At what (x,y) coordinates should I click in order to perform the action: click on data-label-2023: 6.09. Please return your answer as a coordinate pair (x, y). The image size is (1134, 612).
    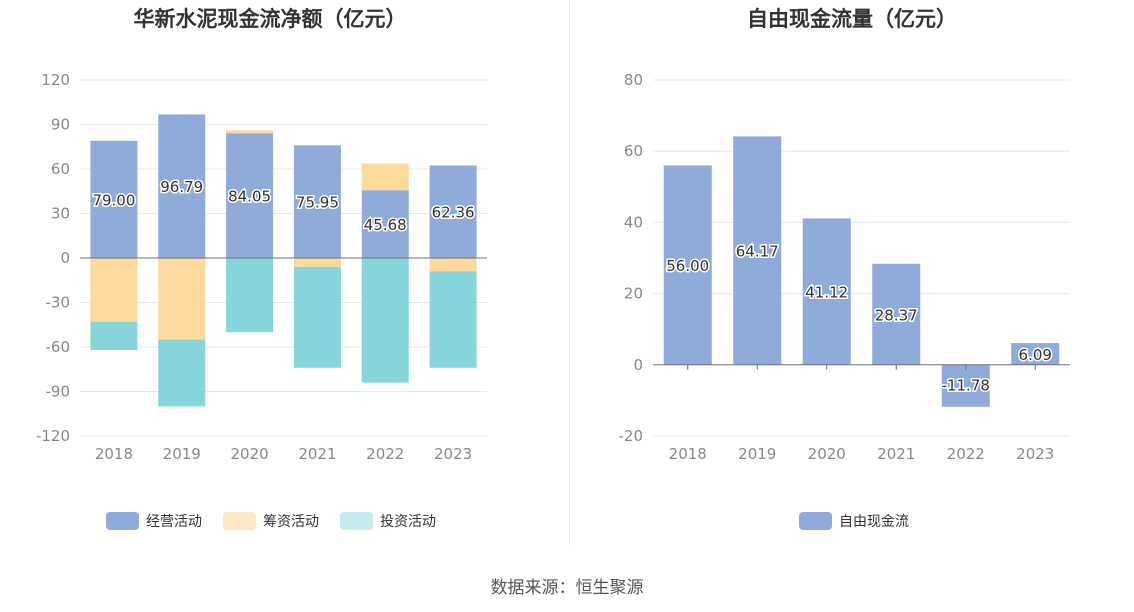
    Looking at the image, I should click on (1035, 355).